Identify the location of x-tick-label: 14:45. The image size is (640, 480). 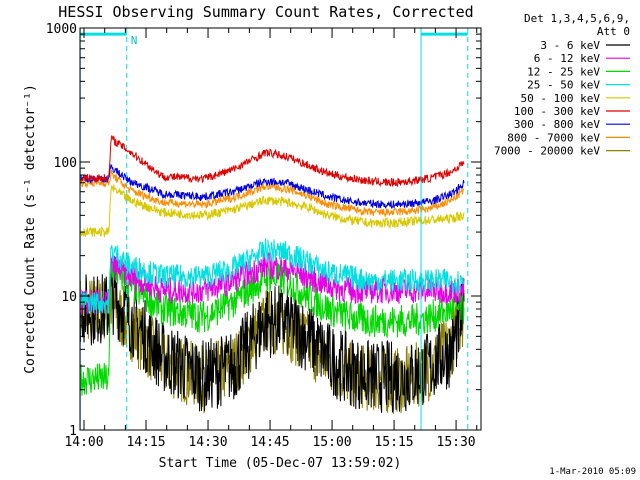
(269, 442).